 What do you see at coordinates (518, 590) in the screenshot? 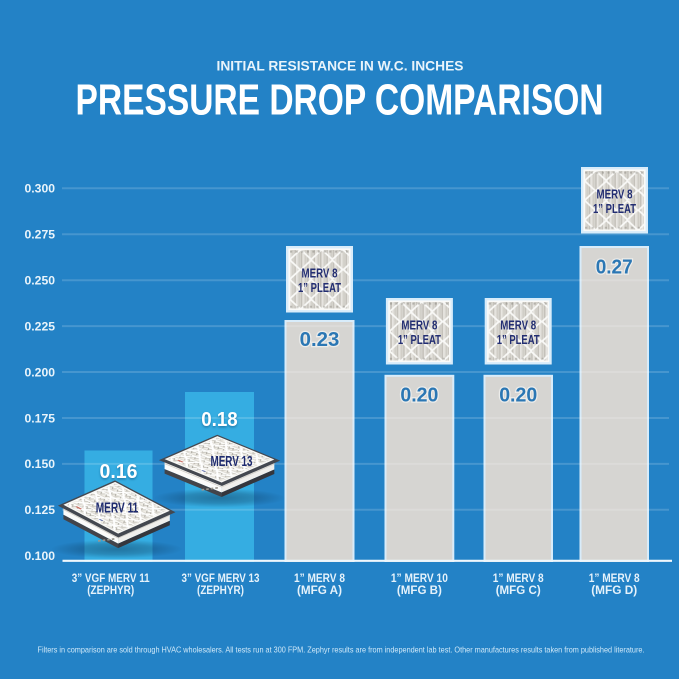
I see `svg-text: (MFG C)` at bounding box center [518, 590].